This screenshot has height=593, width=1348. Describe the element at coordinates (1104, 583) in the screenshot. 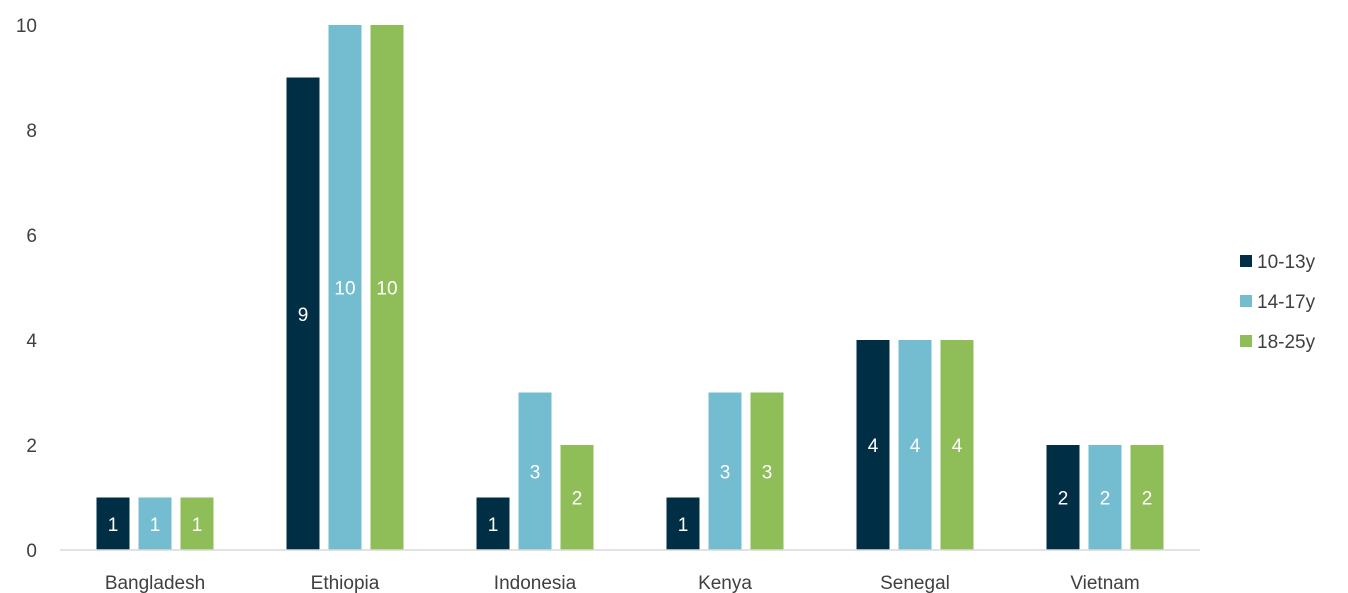

I see `x-tick-label: Vietnam` at that location.